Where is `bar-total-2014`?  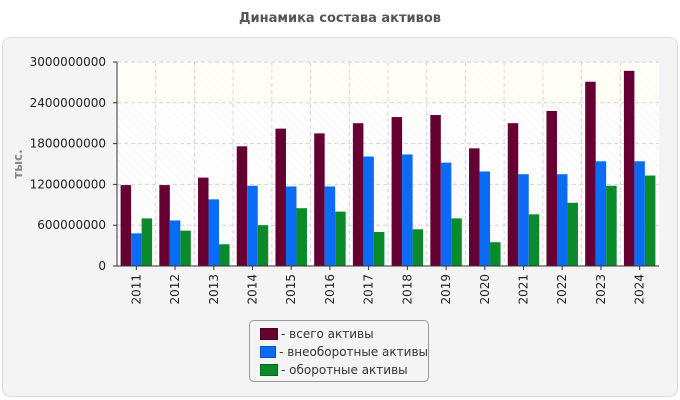
bar-total-2014 is located at coordinates (242, 206).